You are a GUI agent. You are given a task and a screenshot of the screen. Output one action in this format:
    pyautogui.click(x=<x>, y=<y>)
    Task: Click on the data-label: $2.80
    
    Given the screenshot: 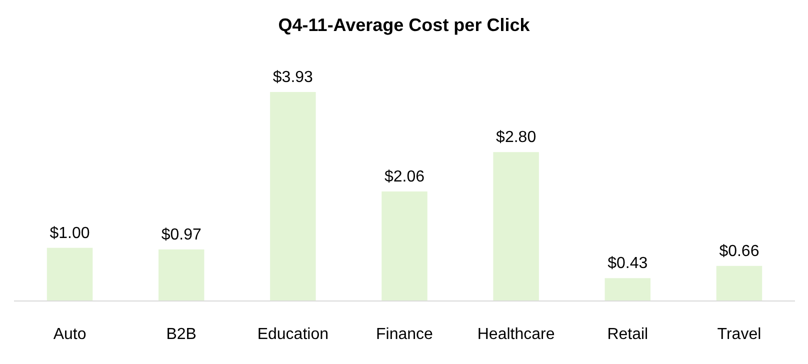 What is the action you would take?
    pyautogui.click(x=516, y=137)
    